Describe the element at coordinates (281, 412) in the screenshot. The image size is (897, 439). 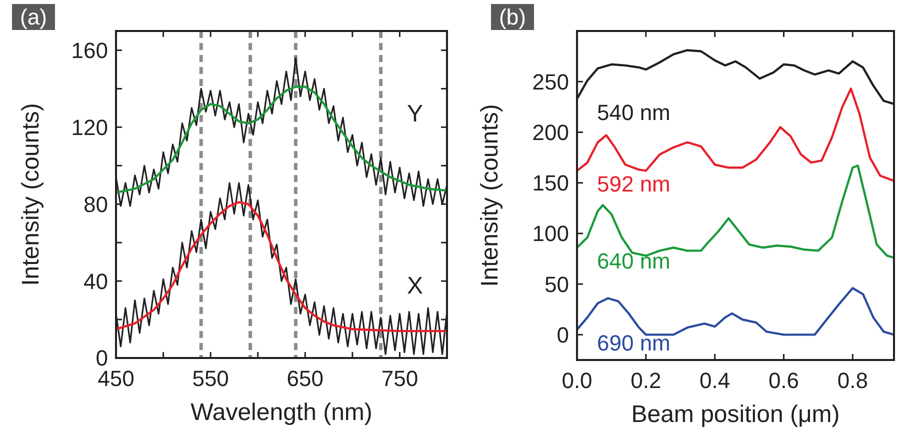
I see `x-axis-title: Wavelength (nm)` at that location.